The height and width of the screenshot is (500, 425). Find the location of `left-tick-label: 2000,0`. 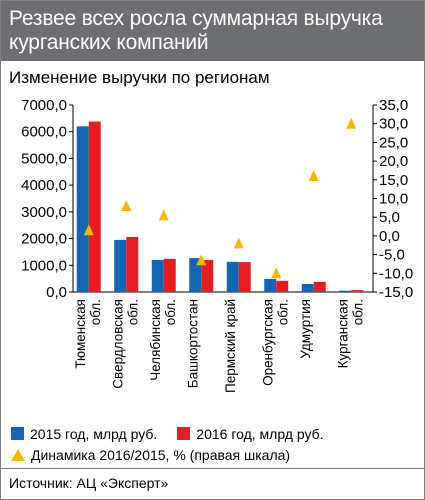

left-tick-label: 2000,0 is located at coordinates (44, 239).